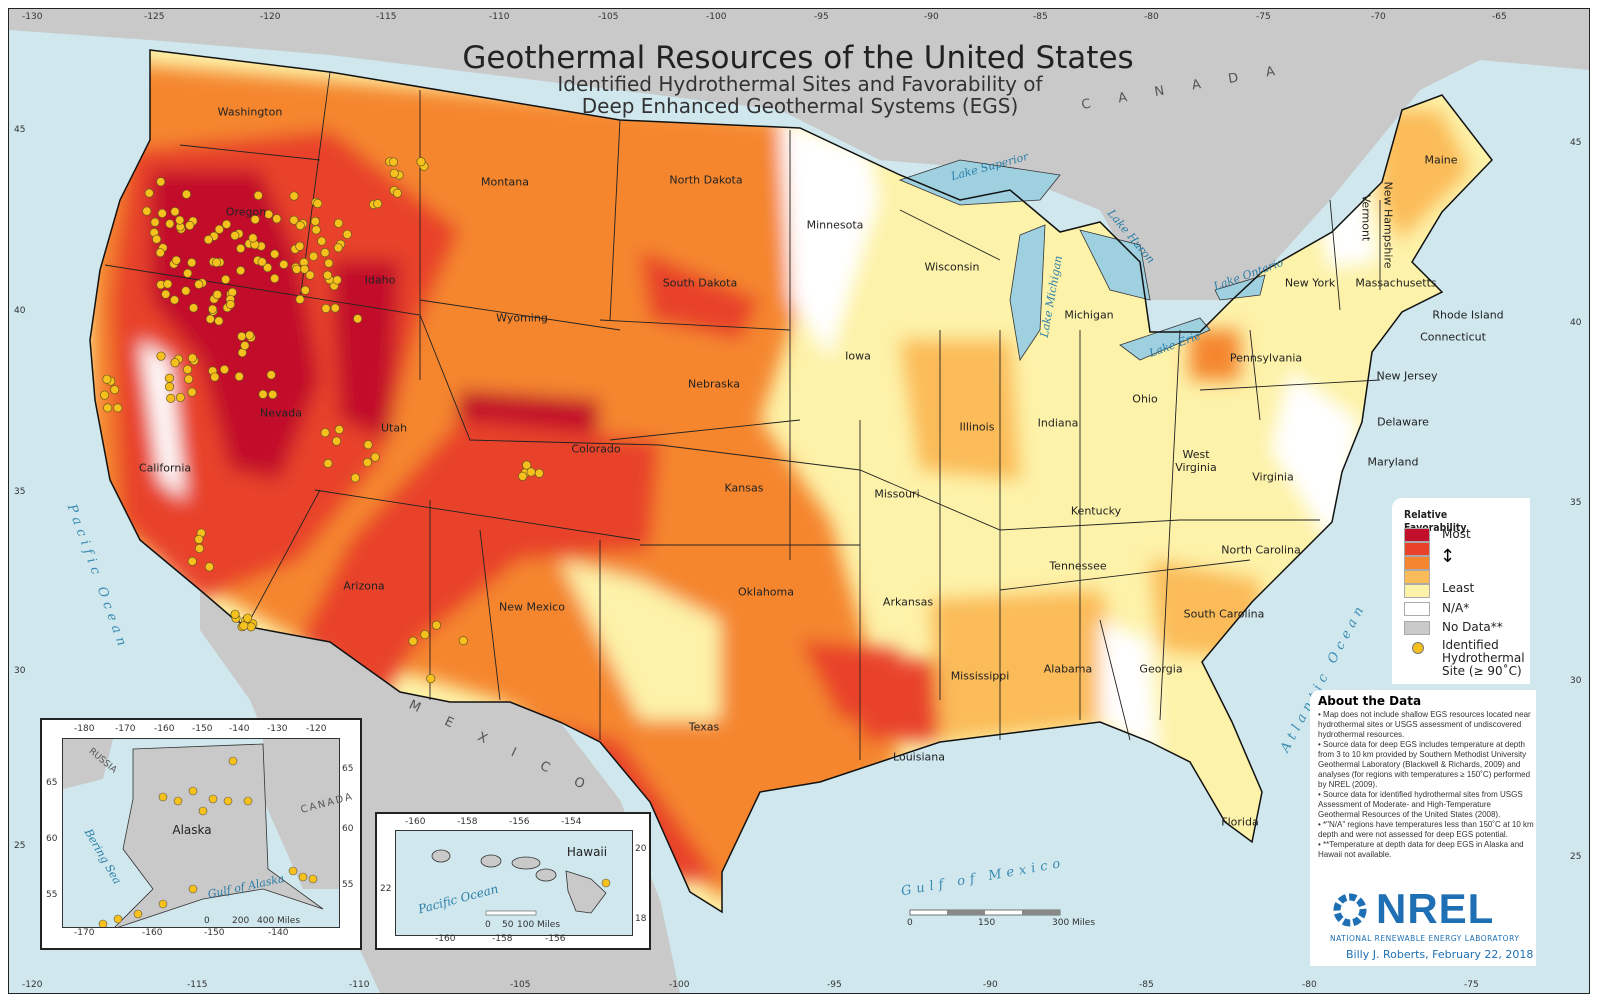 The image size is (1600, 1004). What do you see at coordinates (1458, 588) in the screenshot?
I see `legend-least: Least` at bounding box center [1458, 588].